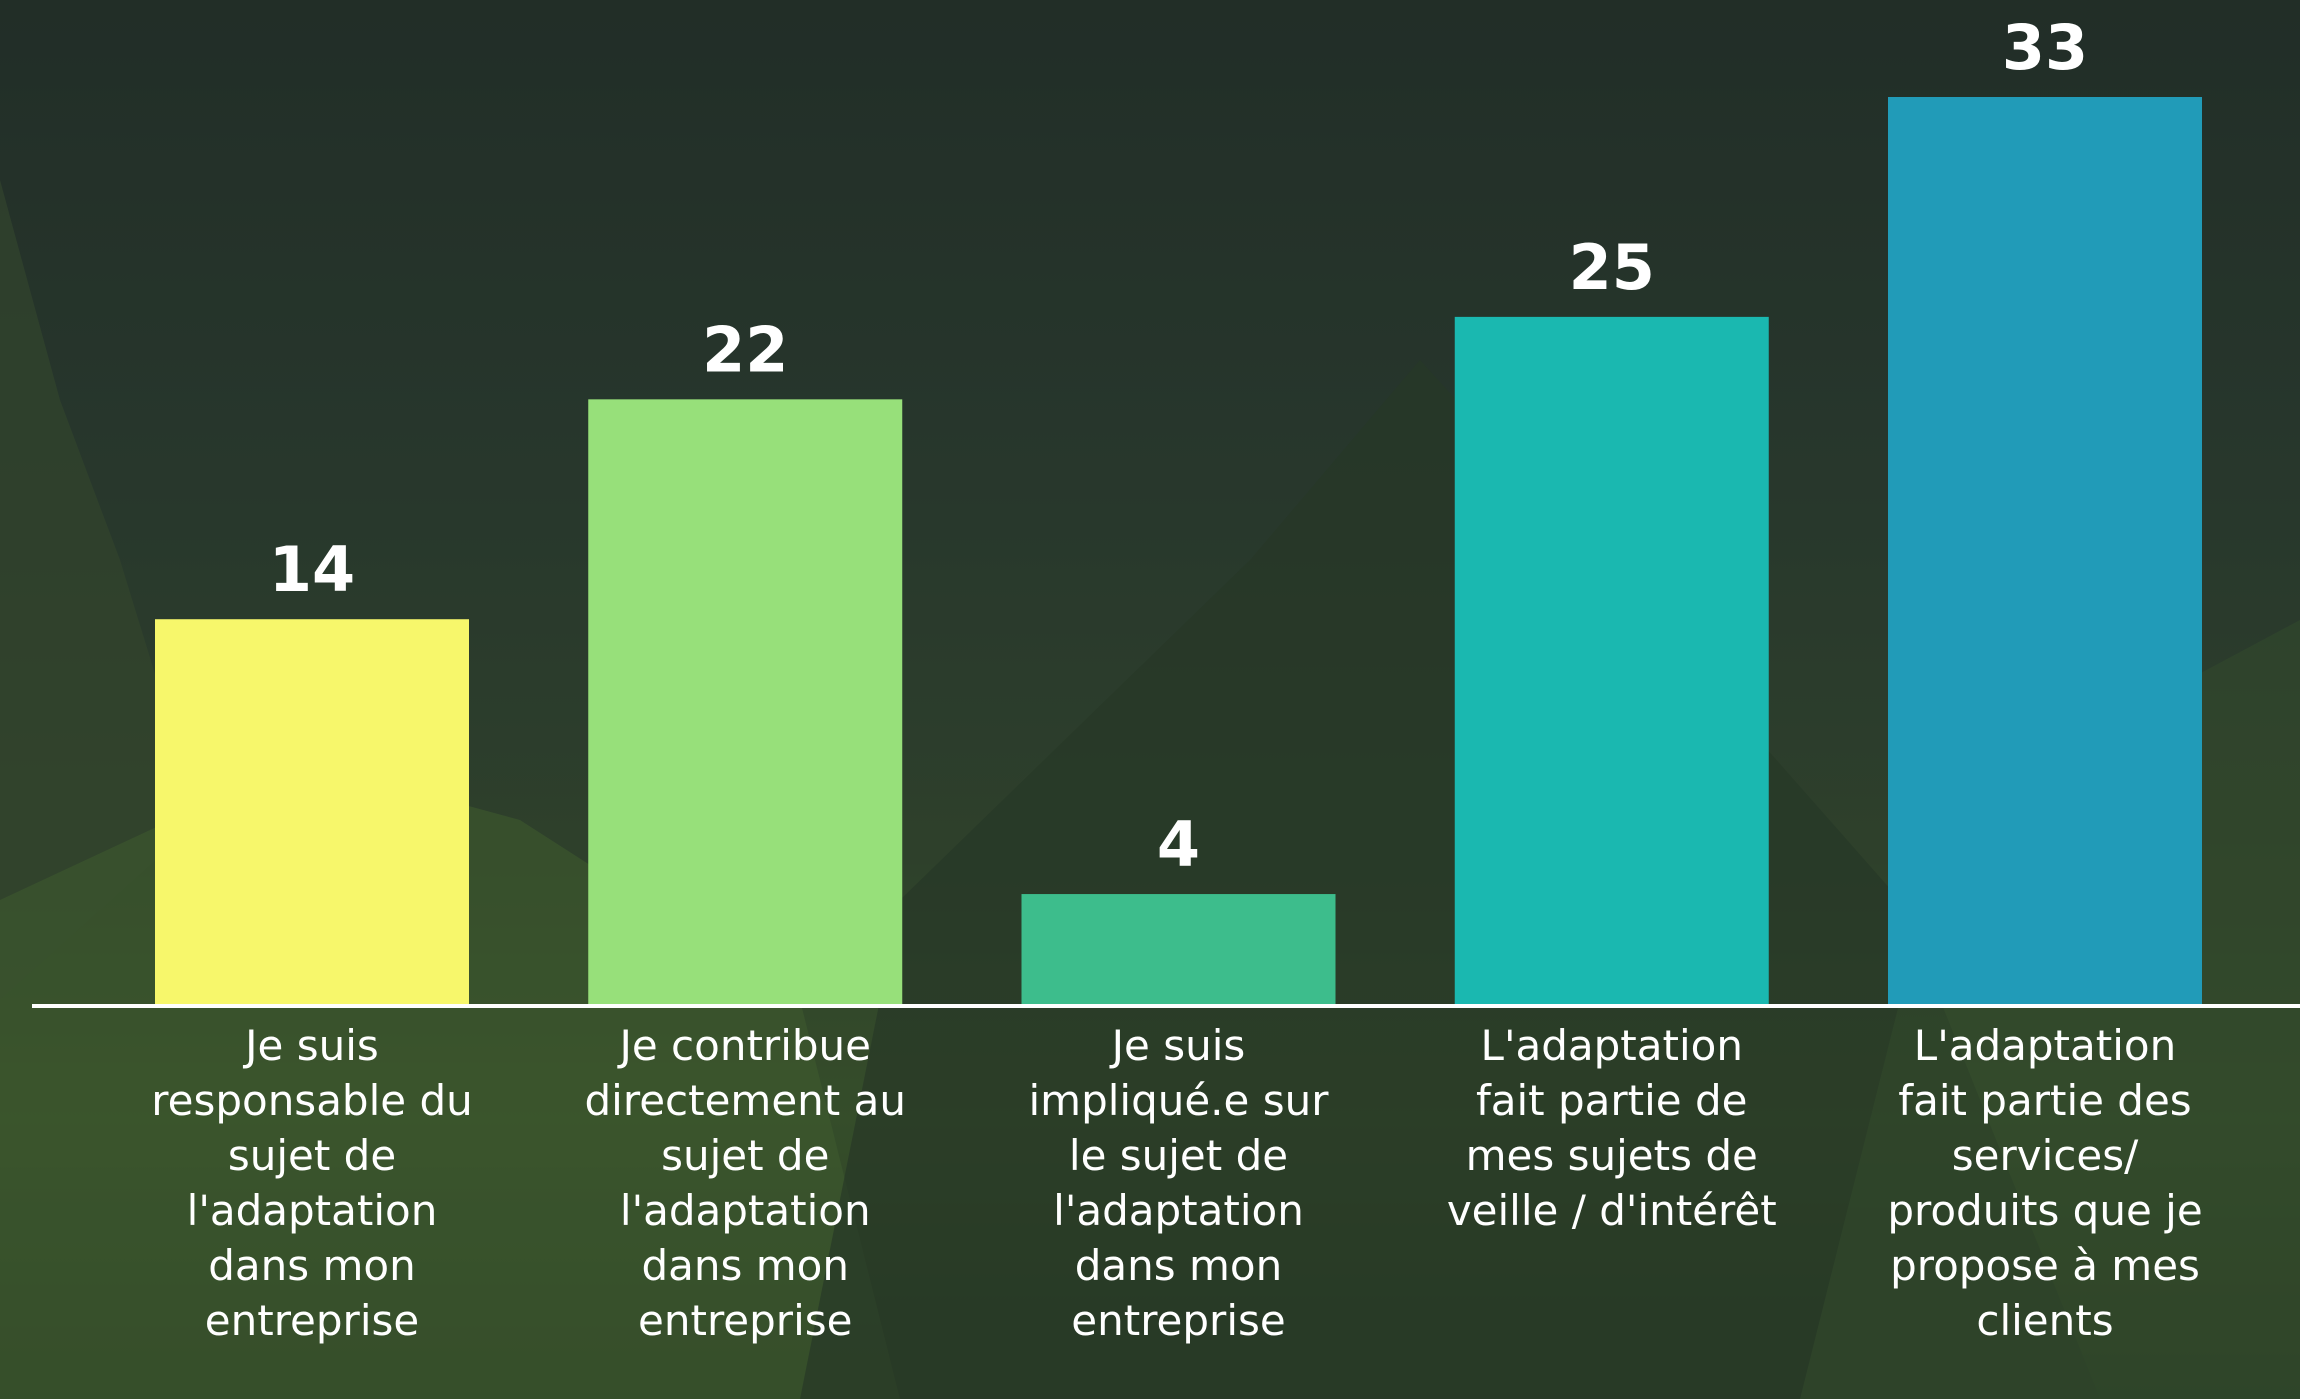 The image size is (2300, 1399). I want to click on value-label: 14, so click(312, 569).